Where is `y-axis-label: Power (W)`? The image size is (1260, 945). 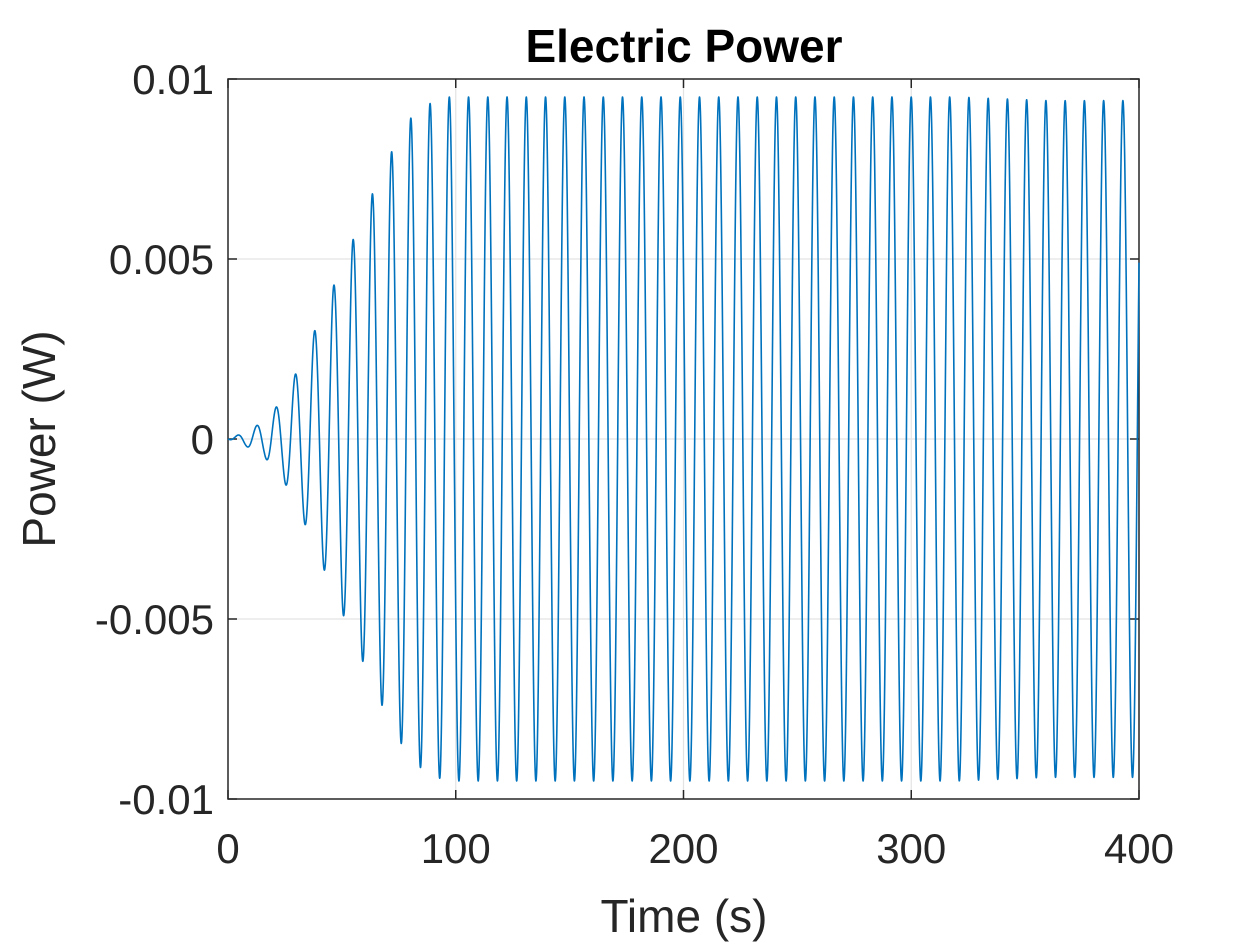 y-axis-label: Power (W) is located at coordinates (39, 438).